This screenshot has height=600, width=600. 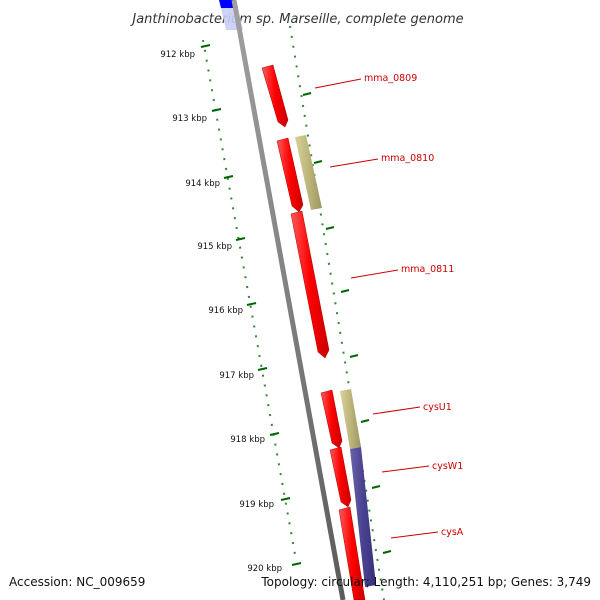 What do you see at coordinates (405, 469) in the screenshot?
I see `leader-line-cysW1` at bounding box center [405, 469].